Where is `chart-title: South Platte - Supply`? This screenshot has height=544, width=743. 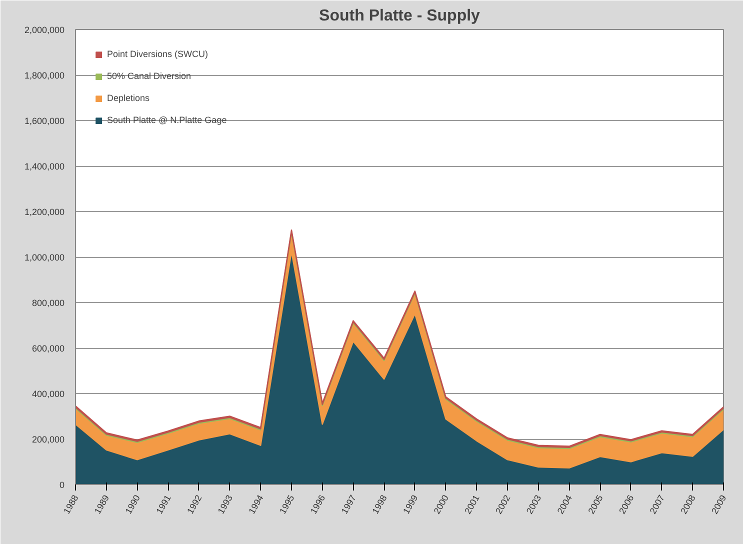
chart-title: South Platte - Supply is located at coordinates (399, 16).